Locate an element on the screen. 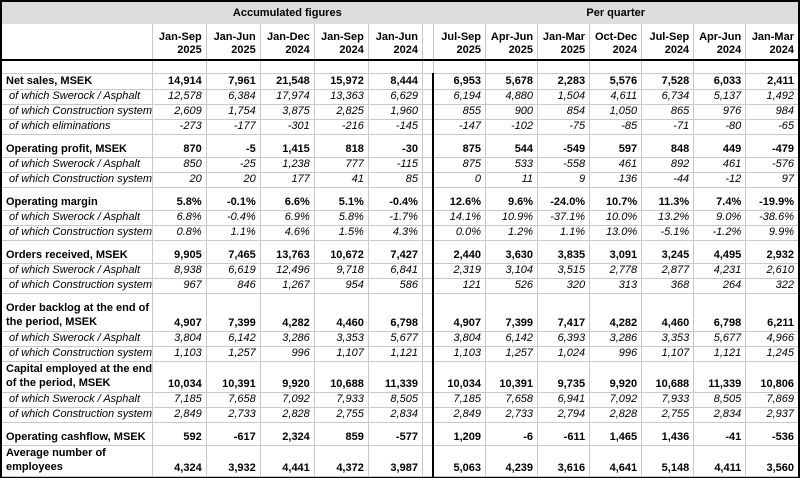 Image resolution: width=800 pixels, height=478 pixels. quarter-column-header-1: Jul-Sep 2025 is located at coordinates (460, 42).